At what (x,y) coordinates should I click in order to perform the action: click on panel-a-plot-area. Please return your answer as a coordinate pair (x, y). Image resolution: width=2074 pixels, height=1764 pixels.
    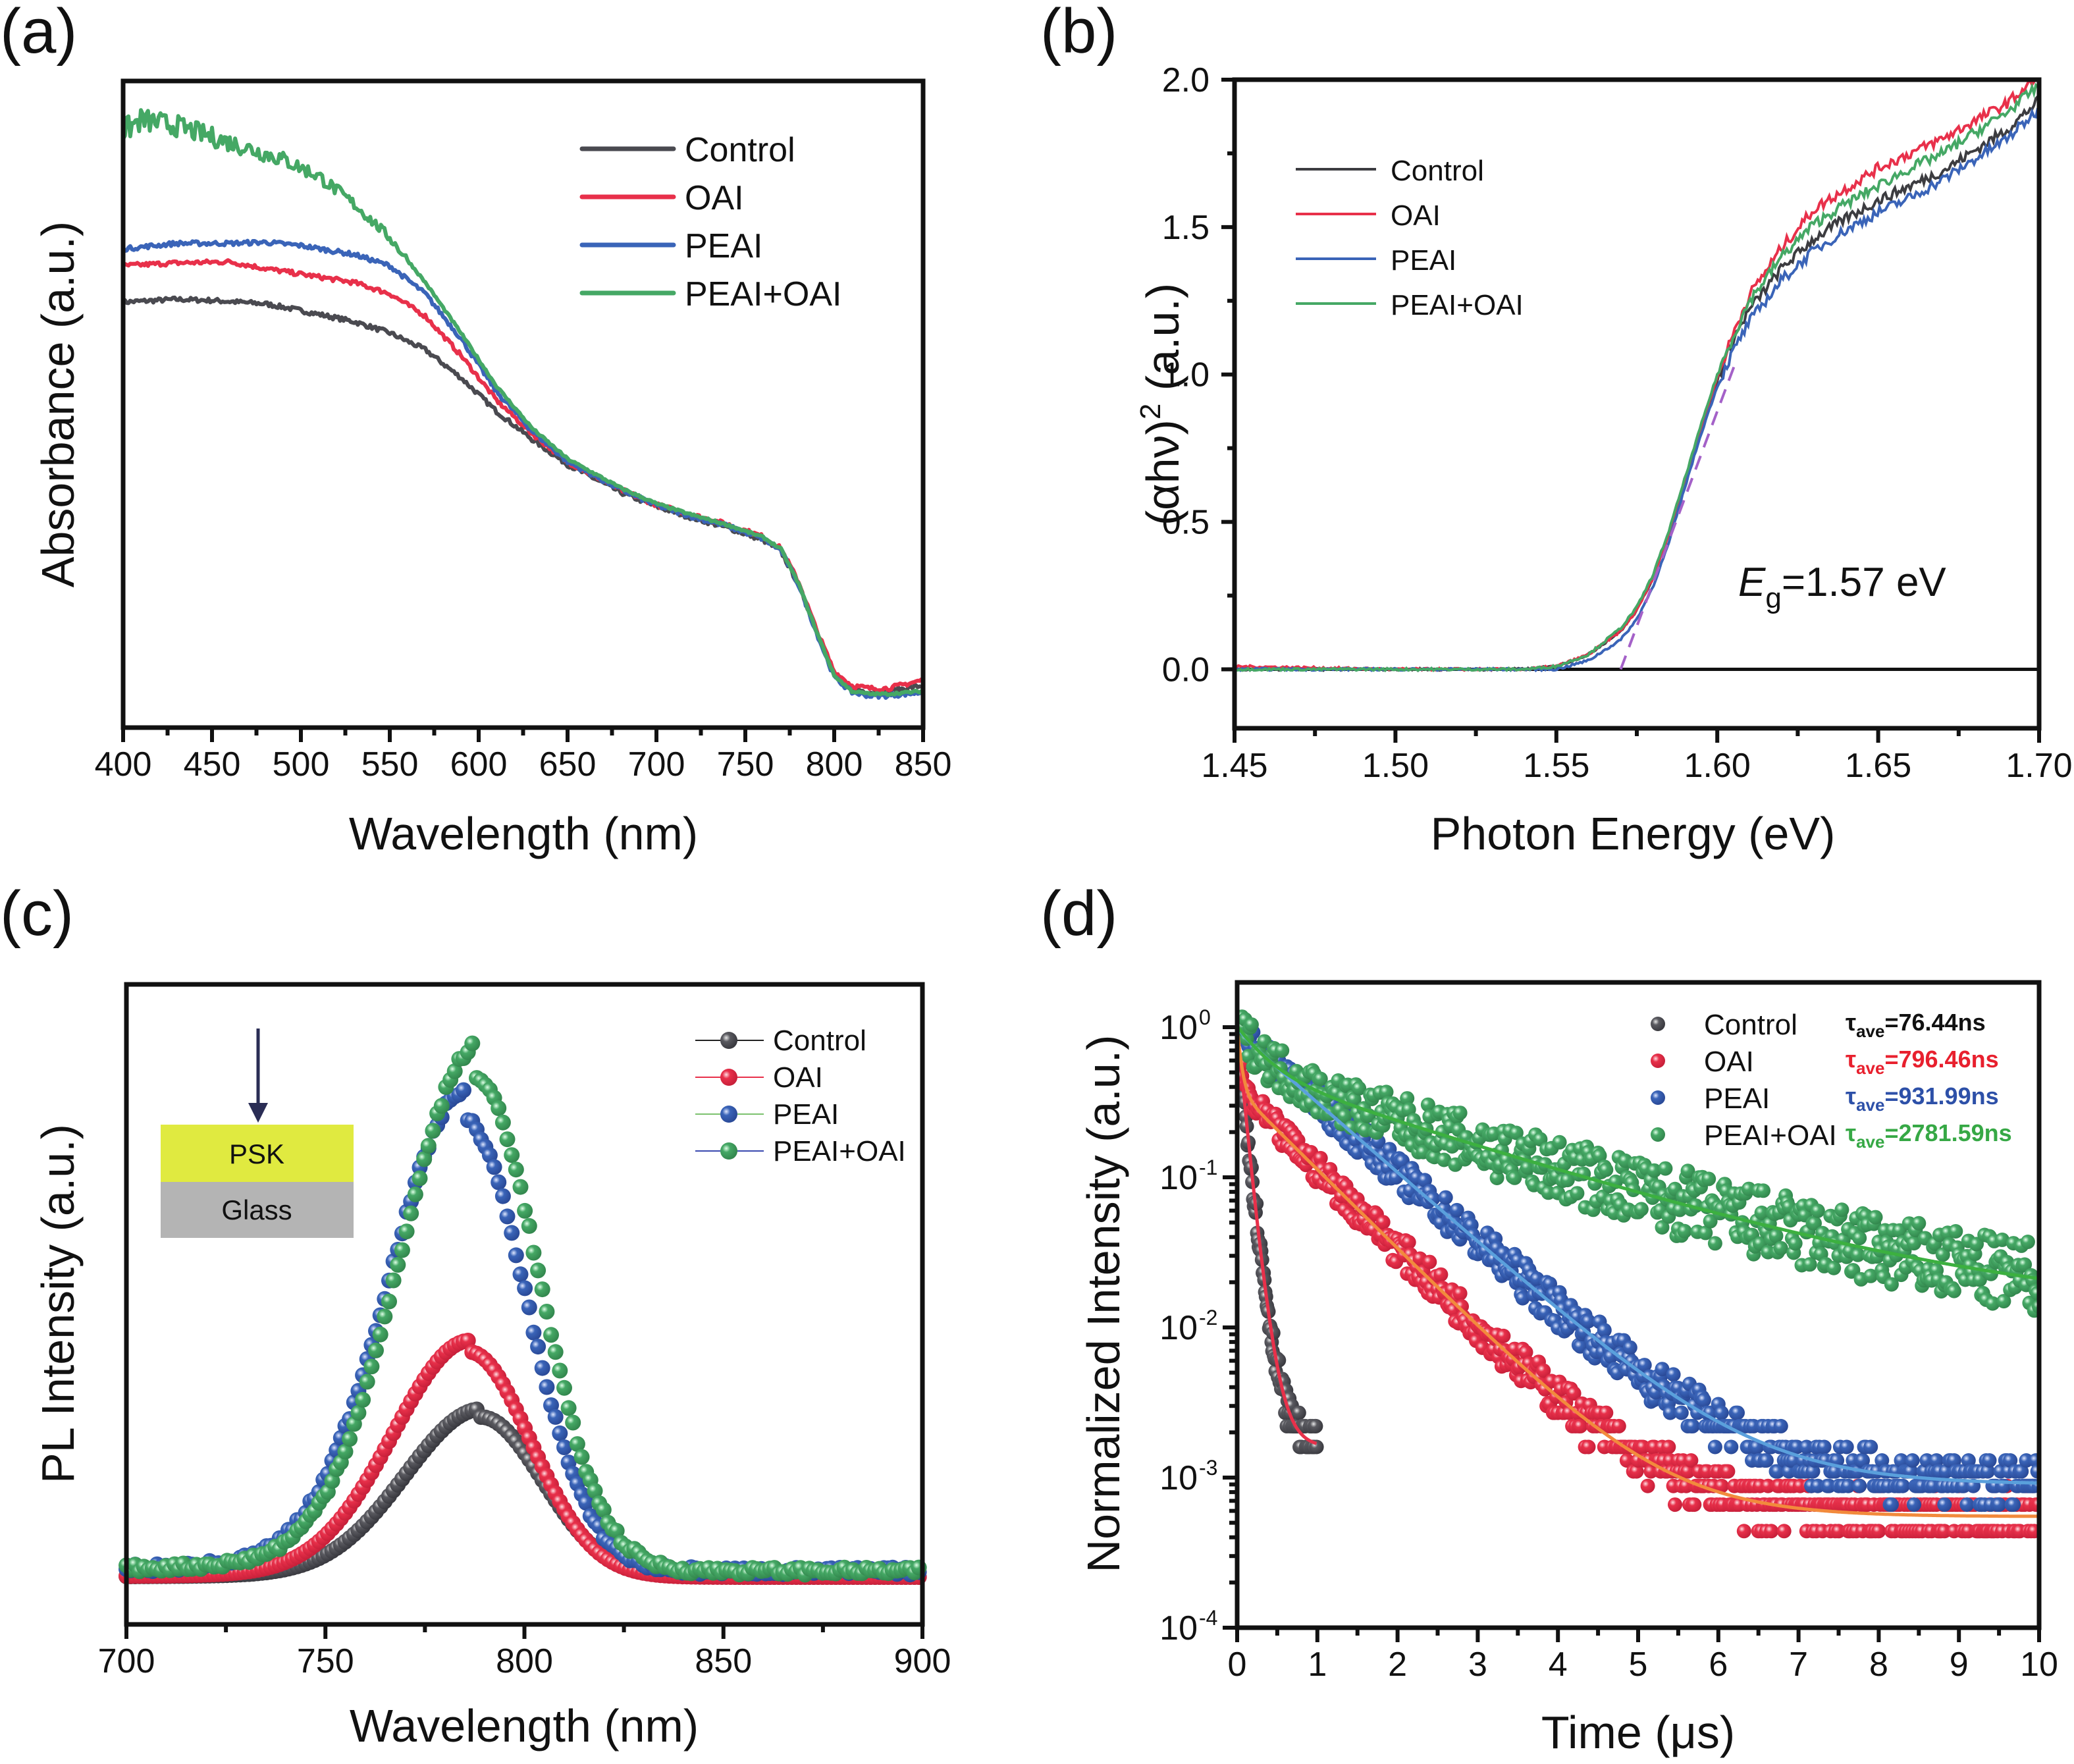
    Looking at the image, I should click on (522, 404).